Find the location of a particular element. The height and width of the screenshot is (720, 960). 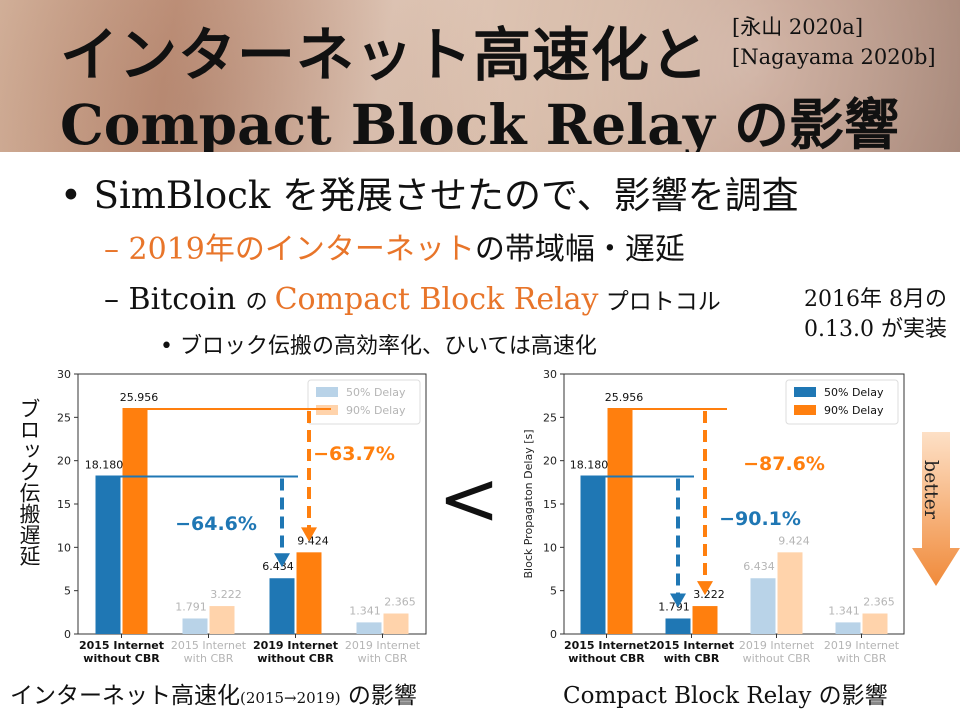

caption-right-main: Compact Block Relay is located at coordinates (687, 696).